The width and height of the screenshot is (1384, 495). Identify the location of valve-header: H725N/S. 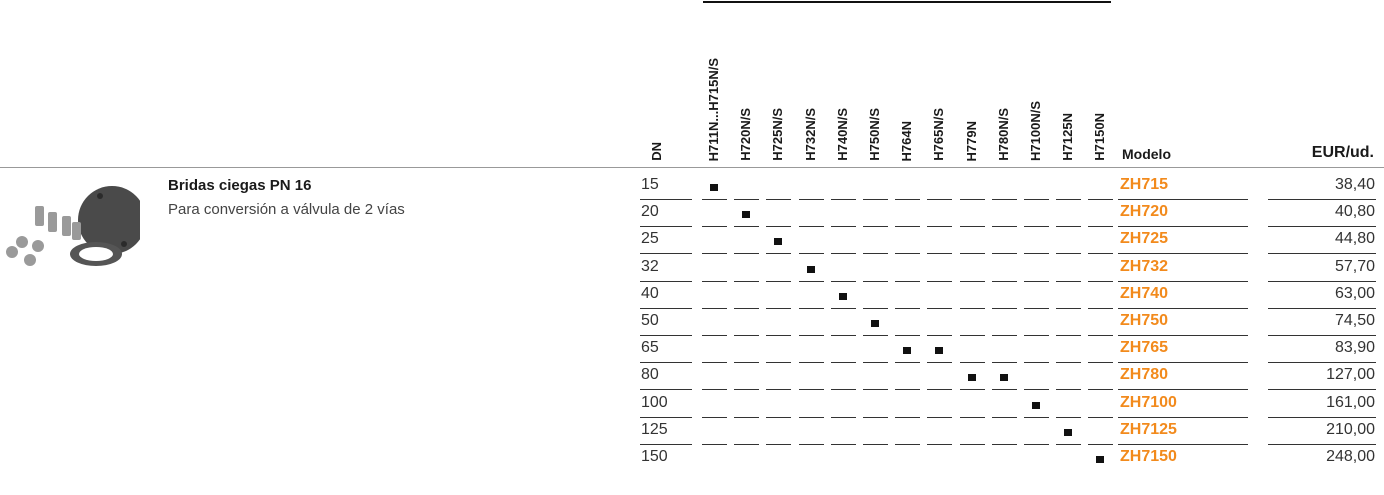
(778, 134).